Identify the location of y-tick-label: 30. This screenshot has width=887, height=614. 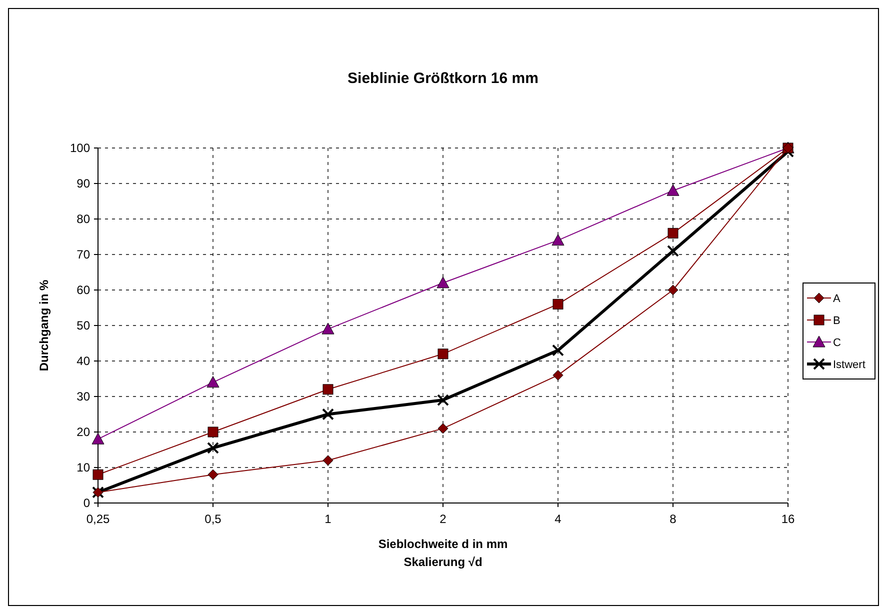
(83, 397).